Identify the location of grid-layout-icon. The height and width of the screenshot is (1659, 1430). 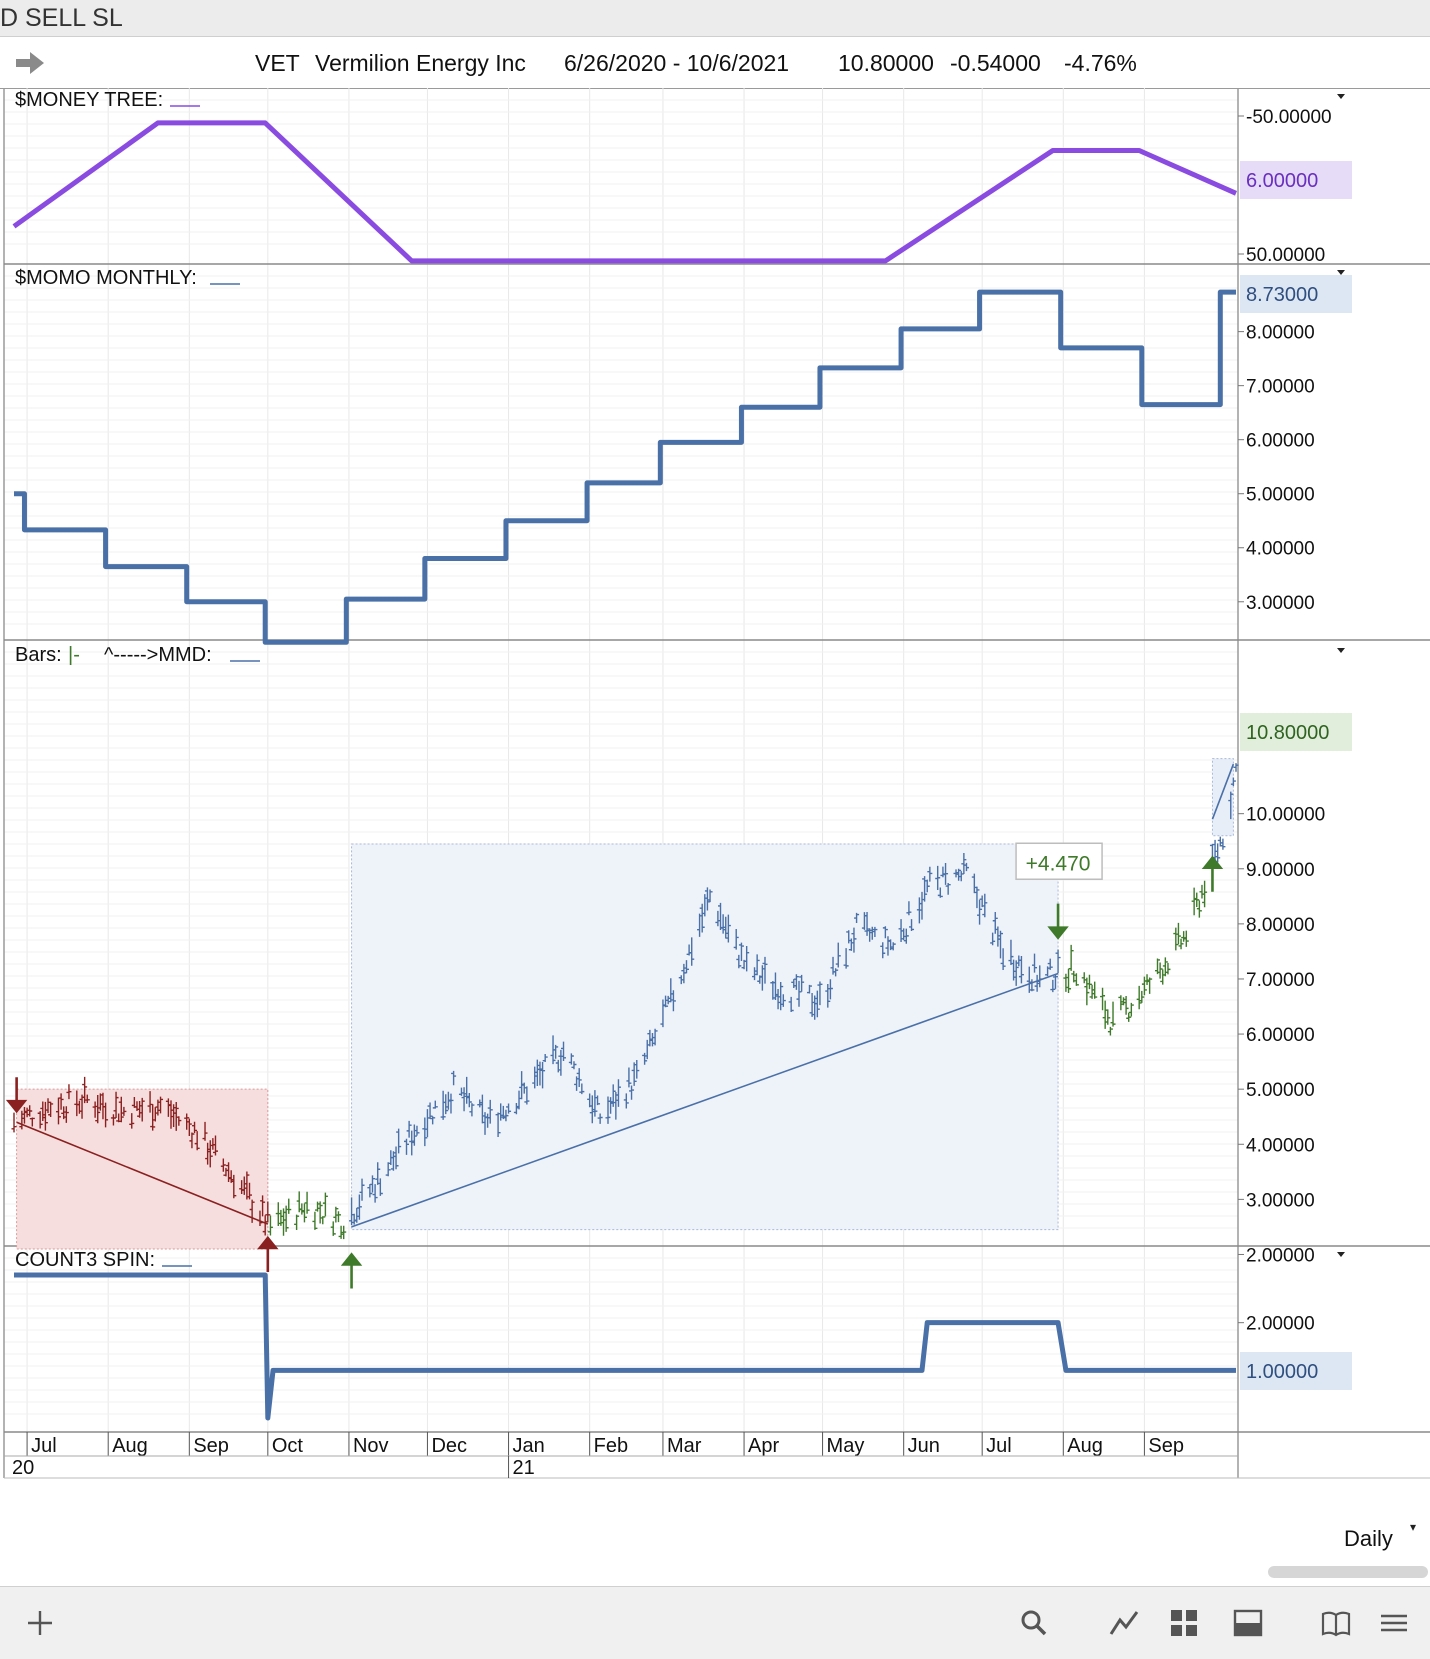
(1184, 1623).